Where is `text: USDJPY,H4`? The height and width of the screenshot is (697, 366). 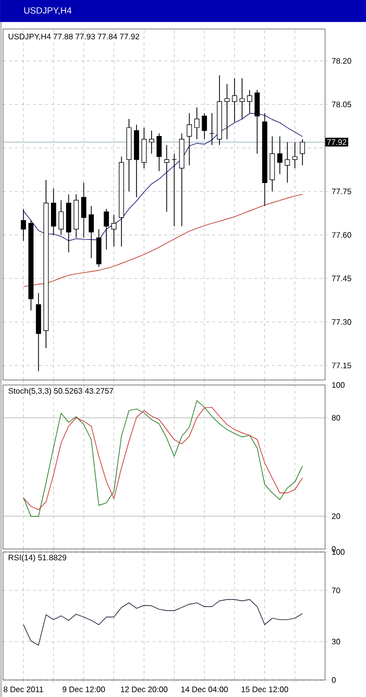 text: USDJPY,H4 is located at coordinates (48, 11).